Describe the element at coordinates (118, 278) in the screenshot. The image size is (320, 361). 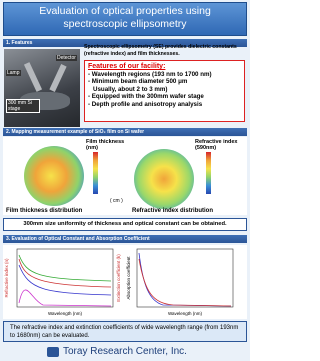
I see `axis-title: Extinction coefficient (k)` at that location.